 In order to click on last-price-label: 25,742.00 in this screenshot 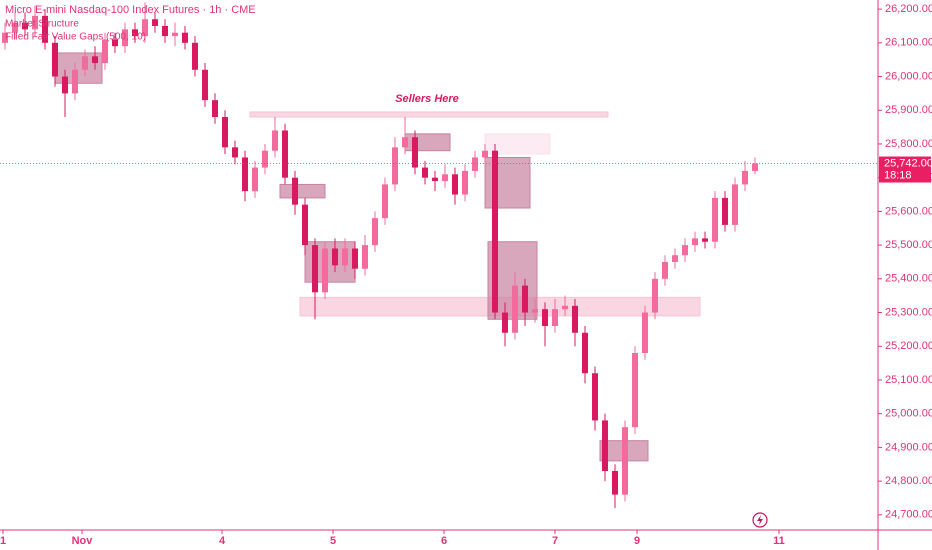, I will do `click(908, 163)`.